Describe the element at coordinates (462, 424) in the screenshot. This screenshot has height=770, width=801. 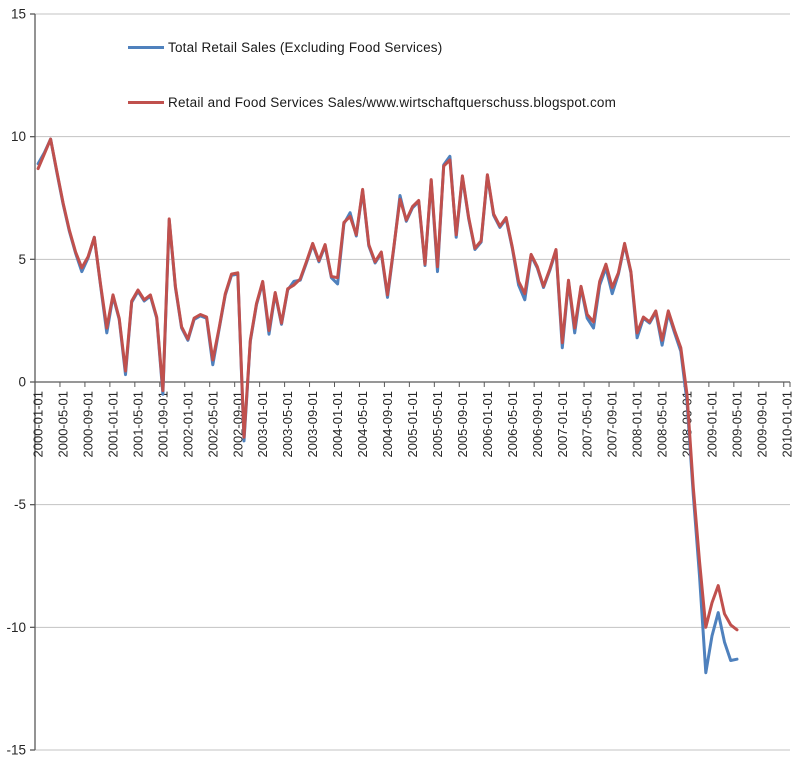
I see `x-axis-label-2005-09-01: 2005-09-01` at that location.